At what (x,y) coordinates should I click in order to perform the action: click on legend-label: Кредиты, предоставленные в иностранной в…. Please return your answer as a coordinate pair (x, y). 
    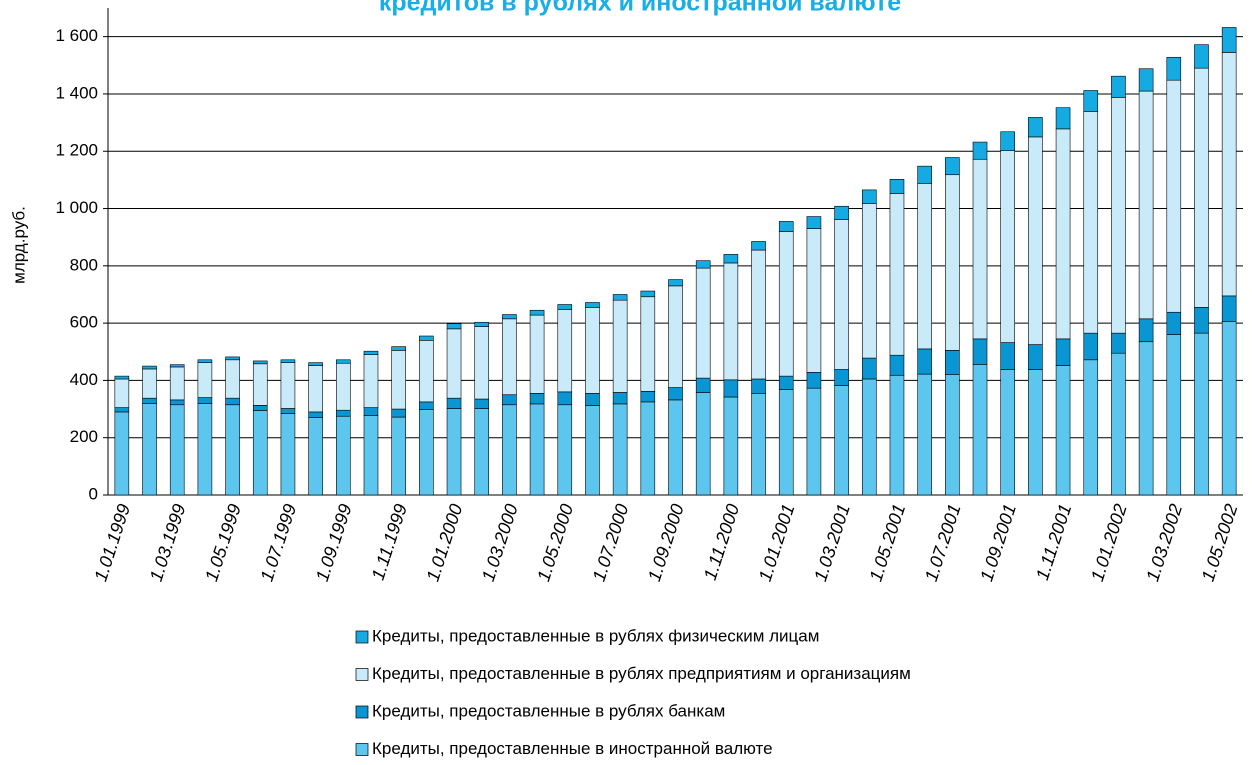
    Looking at the image, I should click on (572, 748).